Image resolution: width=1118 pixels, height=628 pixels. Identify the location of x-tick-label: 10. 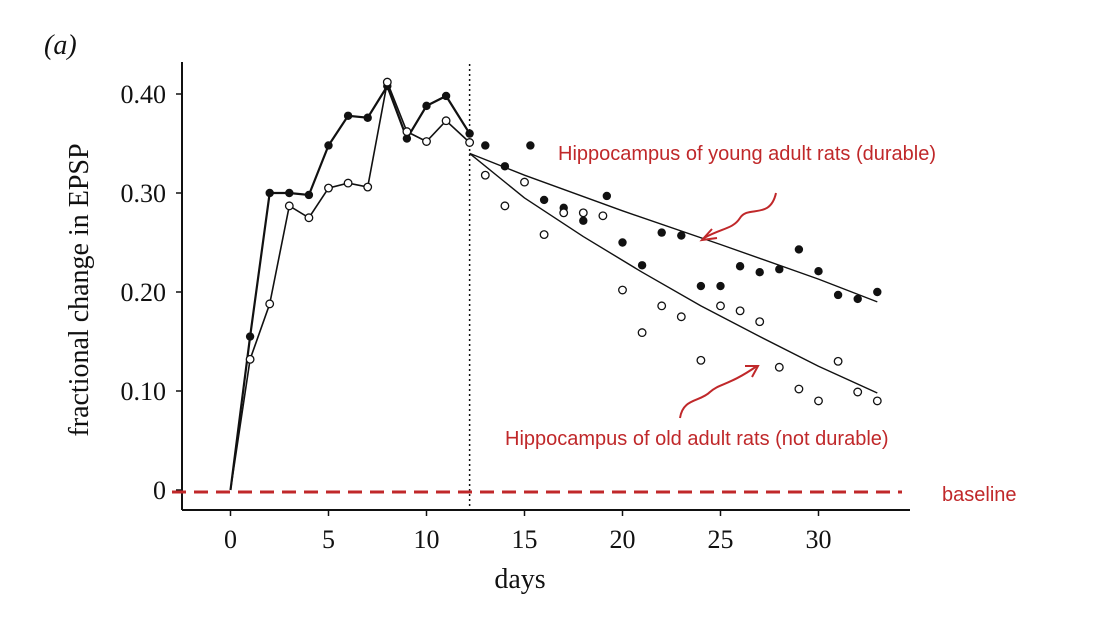
(427, 539).